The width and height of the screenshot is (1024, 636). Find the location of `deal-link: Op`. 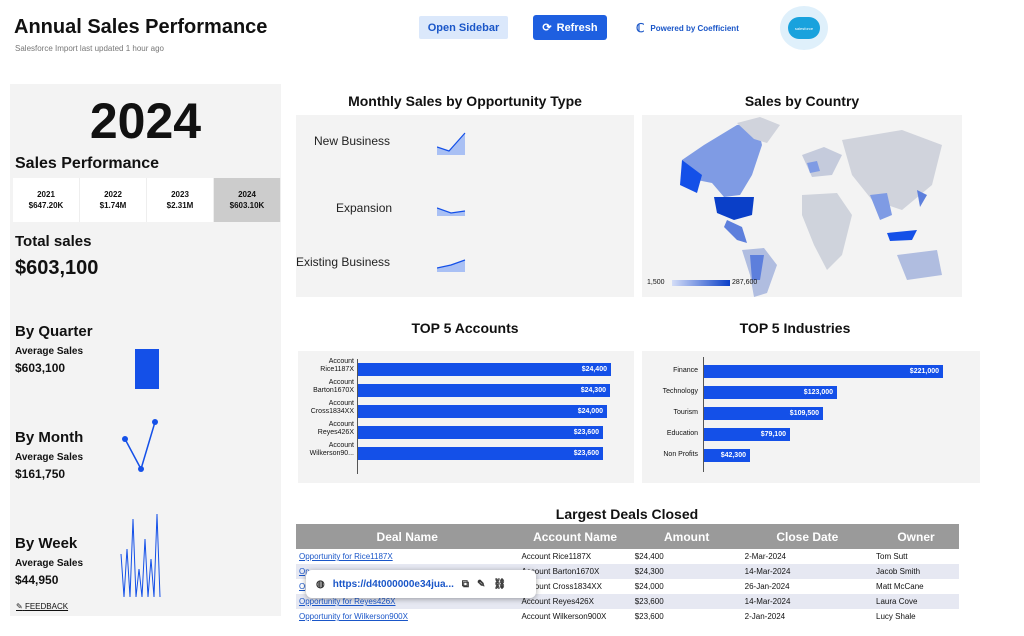

deal-link: Op is located at coordinates (304, 586).